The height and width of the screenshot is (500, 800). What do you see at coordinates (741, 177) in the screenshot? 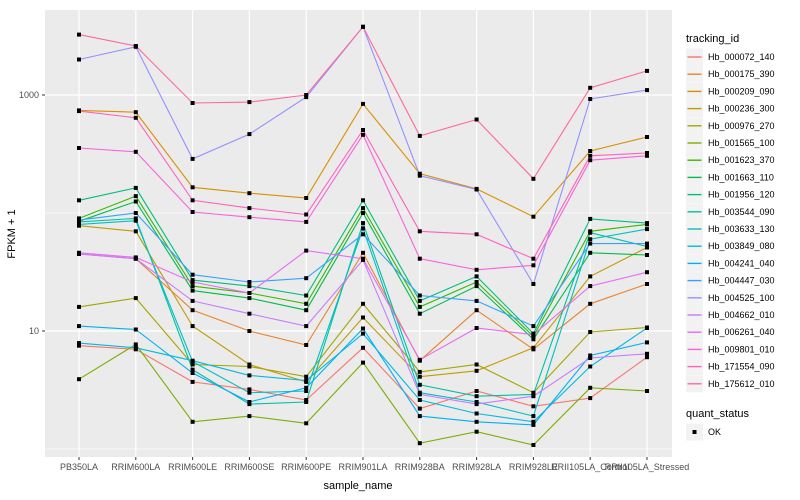
I see `legend-item-Hb_001663_110: Hb_001663_110` at bounding box center [741, 177].